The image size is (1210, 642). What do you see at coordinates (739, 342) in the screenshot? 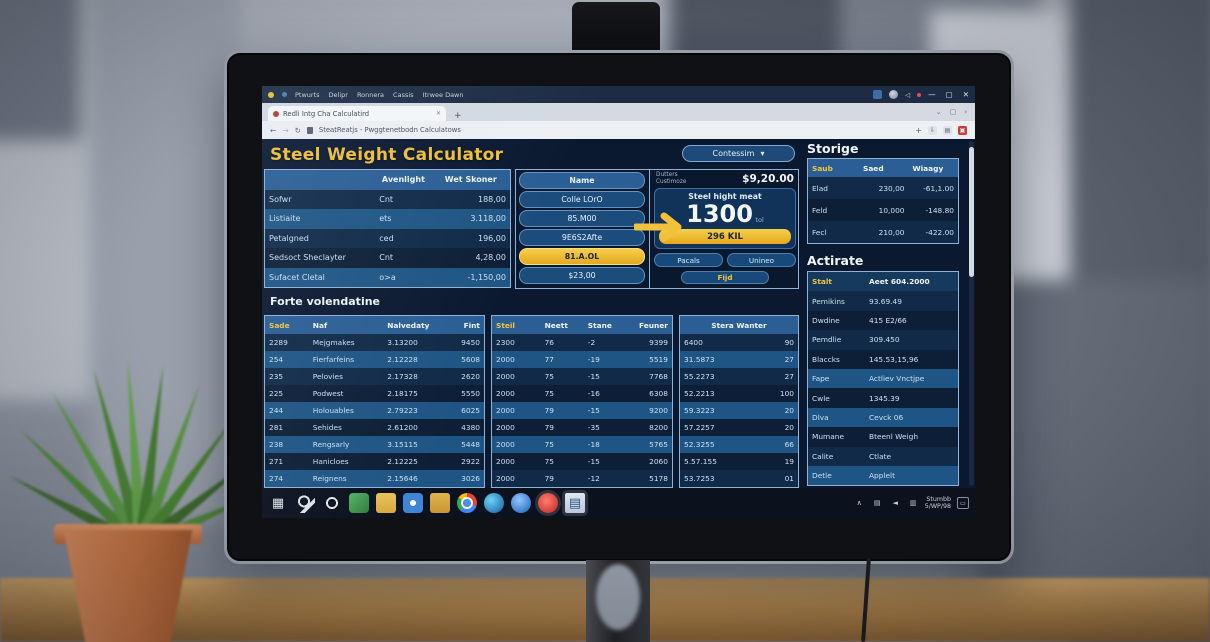
I see `table-row: 6400 90` at bounding box center [739, 342].